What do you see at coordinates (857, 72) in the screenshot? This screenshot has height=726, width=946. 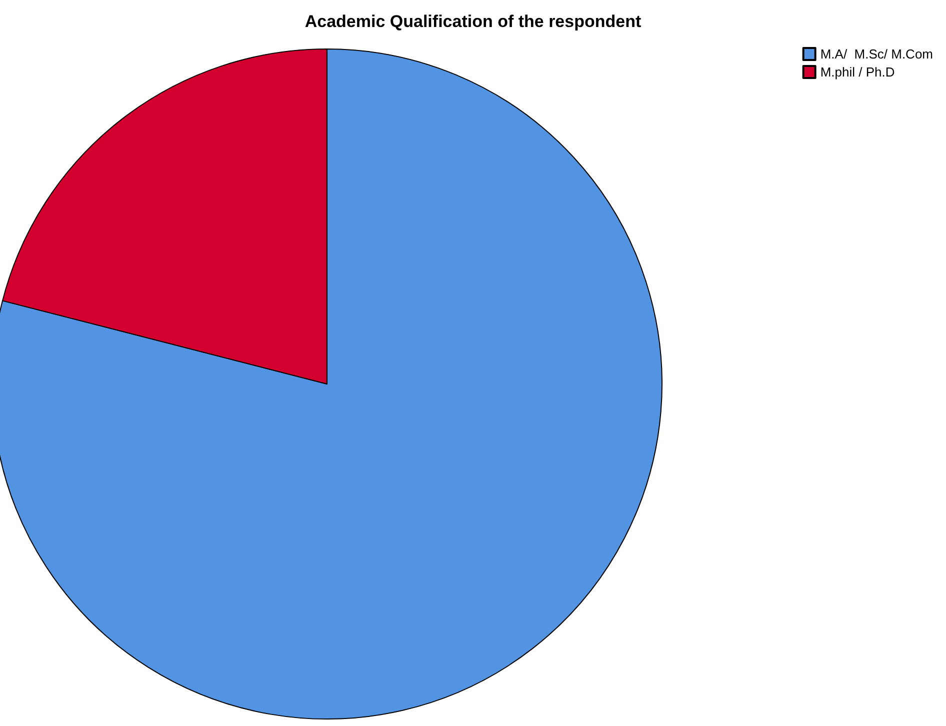 I see `legend-label: M.phil / Ph.D` at bounding box center [857, 72].